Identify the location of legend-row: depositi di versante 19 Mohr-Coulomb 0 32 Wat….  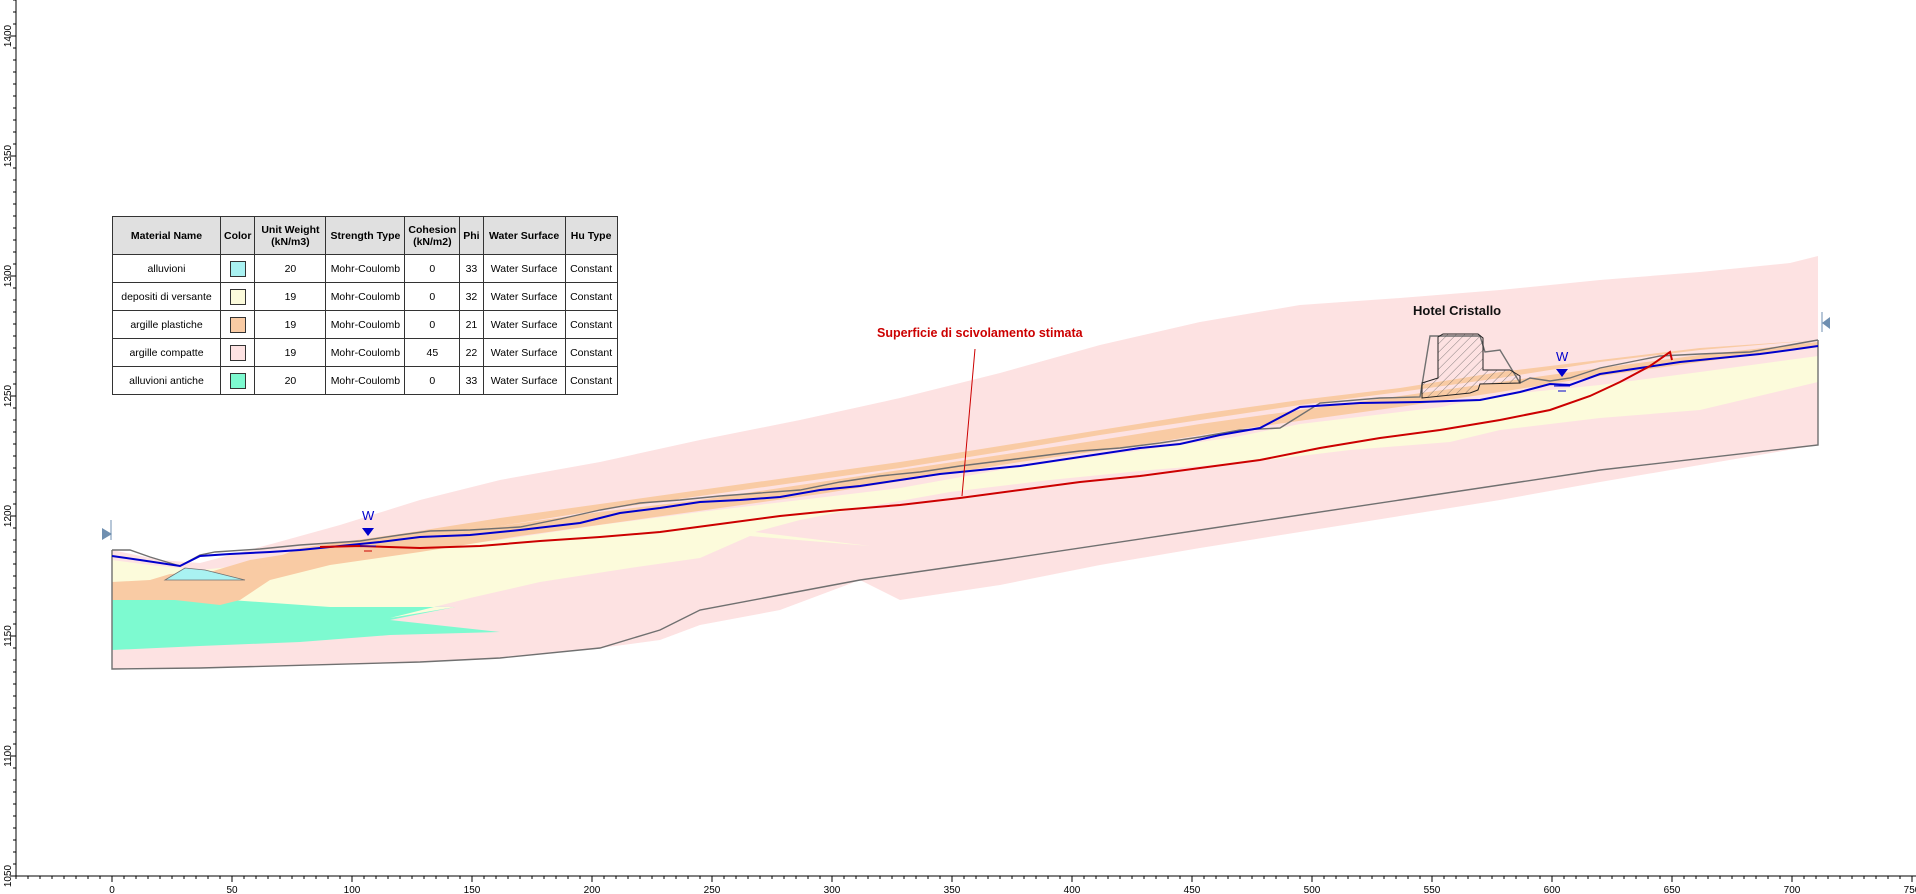
(365, 296).